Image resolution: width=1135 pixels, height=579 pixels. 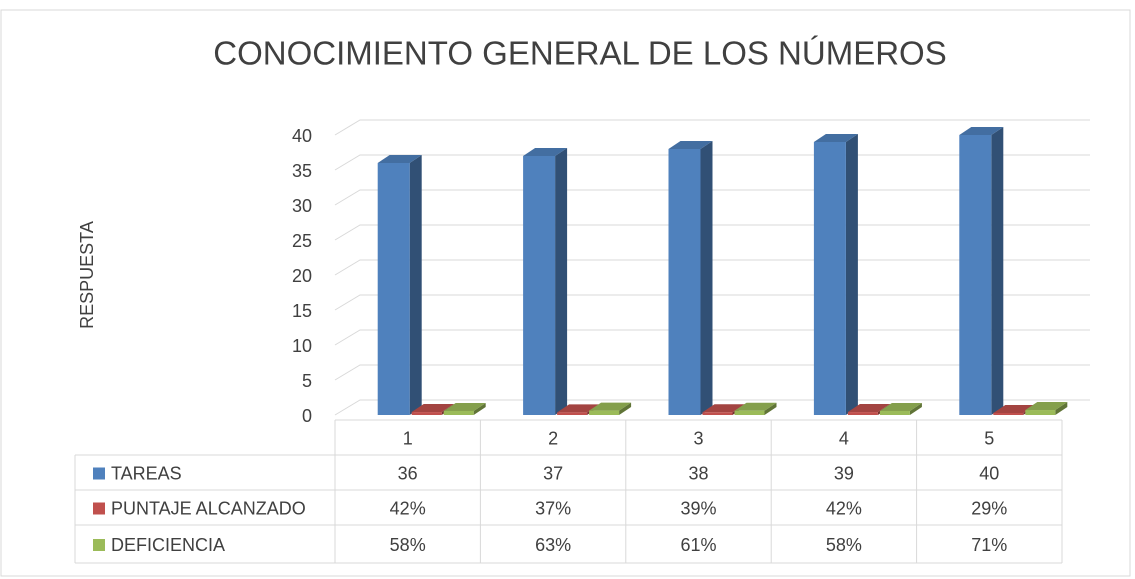 I want to click on y-axis-label: RESPUESTA, so click(x=87, y=275).